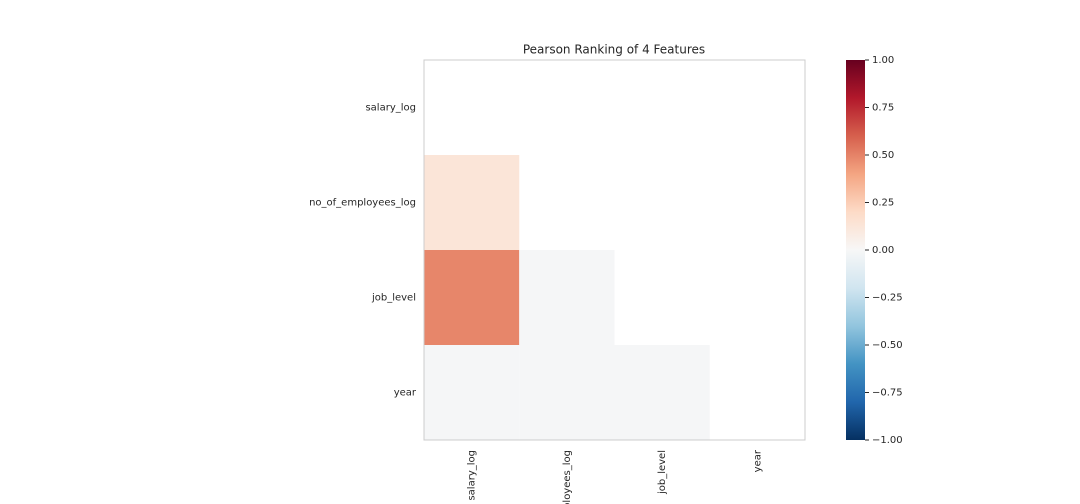 Image resolution: width=1080 pixels, height=504 pixels. Describe the element at coordinates (883, 60) in the screenshot. I see `colorbar-tick-label: 1.00` at that location.